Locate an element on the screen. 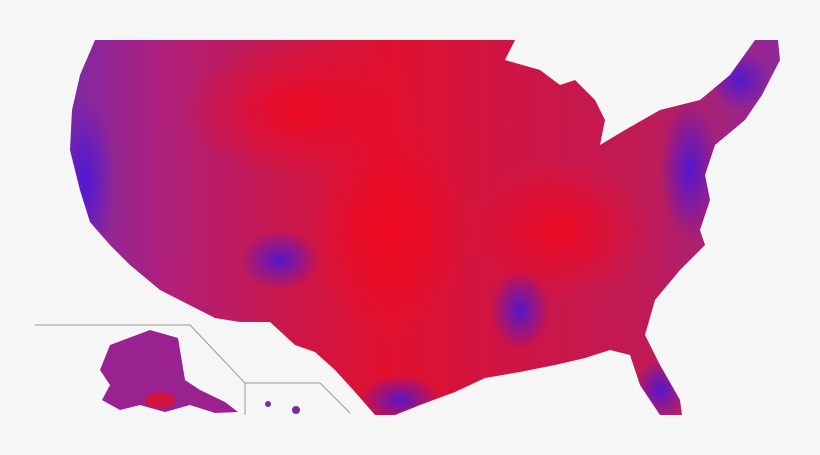  alaska-border is located at coordinates (140, 369).